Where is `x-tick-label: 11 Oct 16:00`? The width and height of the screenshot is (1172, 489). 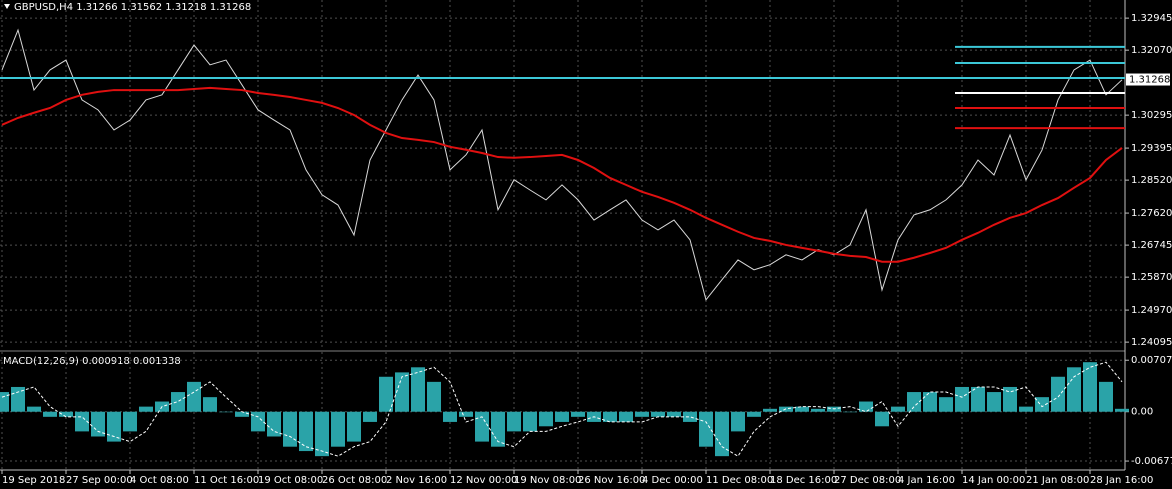
x-tick-label: 11 Oct 16:00 is located at coordinates (226, 480).